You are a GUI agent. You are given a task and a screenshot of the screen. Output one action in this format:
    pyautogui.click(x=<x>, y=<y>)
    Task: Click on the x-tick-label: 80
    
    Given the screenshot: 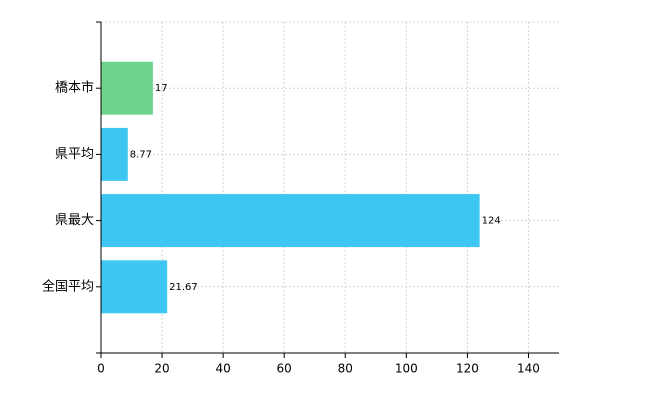 What is the action you would take?
    pyautogui.click(x=345, y=369)
    